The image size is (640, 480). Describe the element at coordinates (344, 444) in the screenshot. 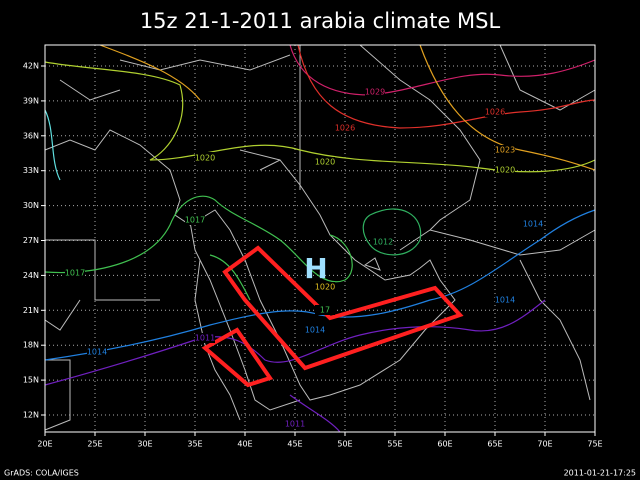

I see `lon-label: 50E` at that location.